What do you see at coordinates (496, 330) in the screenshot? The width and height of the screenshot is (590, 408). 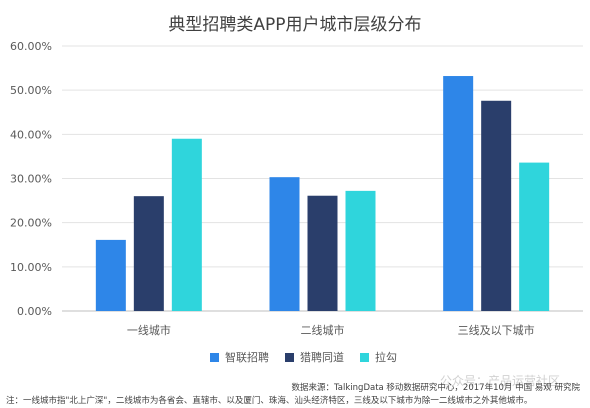 I see `x-tick-label: 三线及以下城市` at bounding box center [496, 330].